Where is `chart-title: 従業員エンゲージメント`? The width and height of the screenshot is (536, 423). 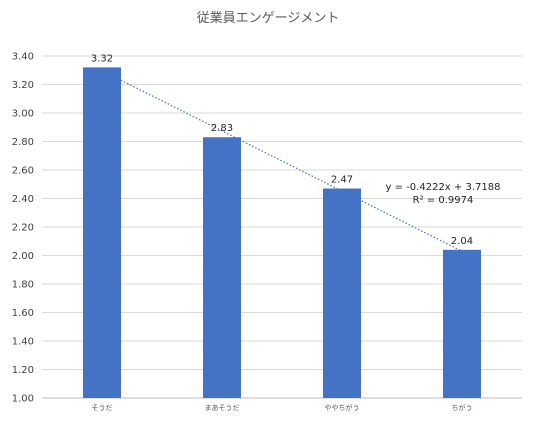 chart-title: 従業員エンゲージメント is located at coordinates (268, 18).